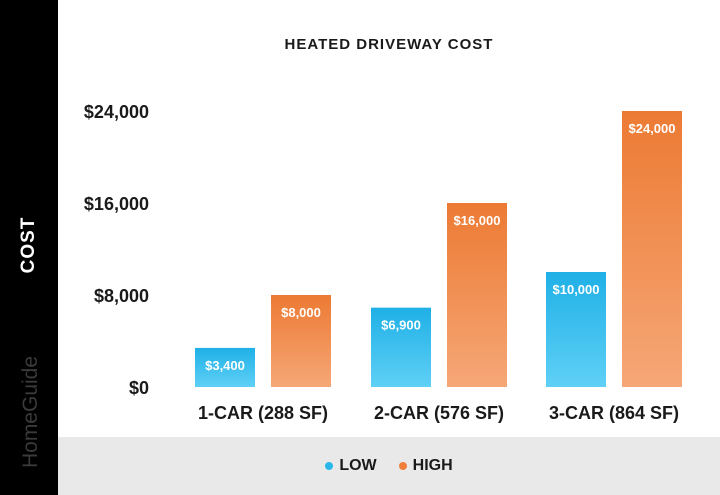 The height and width of the screenshot is (495, 720). What do you see at coordinates (401, 325) in the screenshot?
I see `bar-value-label: $6,900` at bounding box center [401, 325].